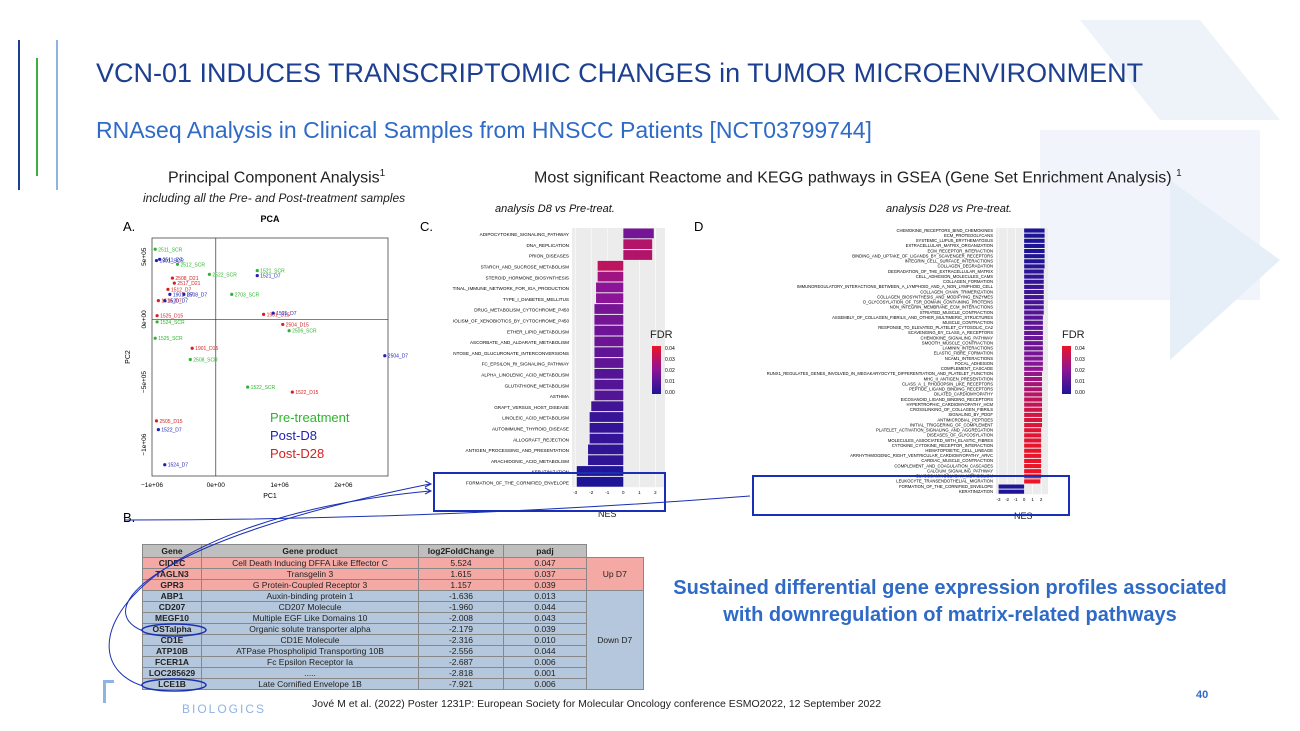 The height and width of the screenshot is (731, 1300). I want to click on fdr-legend-c: FDR, so click(661, 335).